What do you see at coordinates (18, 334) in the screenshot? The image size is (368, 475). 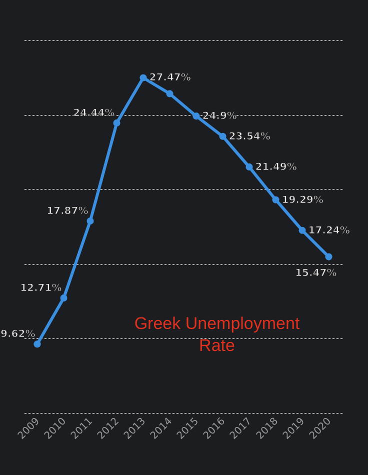 I see `data-label: 9.62%` at bounding box center [18, 334].